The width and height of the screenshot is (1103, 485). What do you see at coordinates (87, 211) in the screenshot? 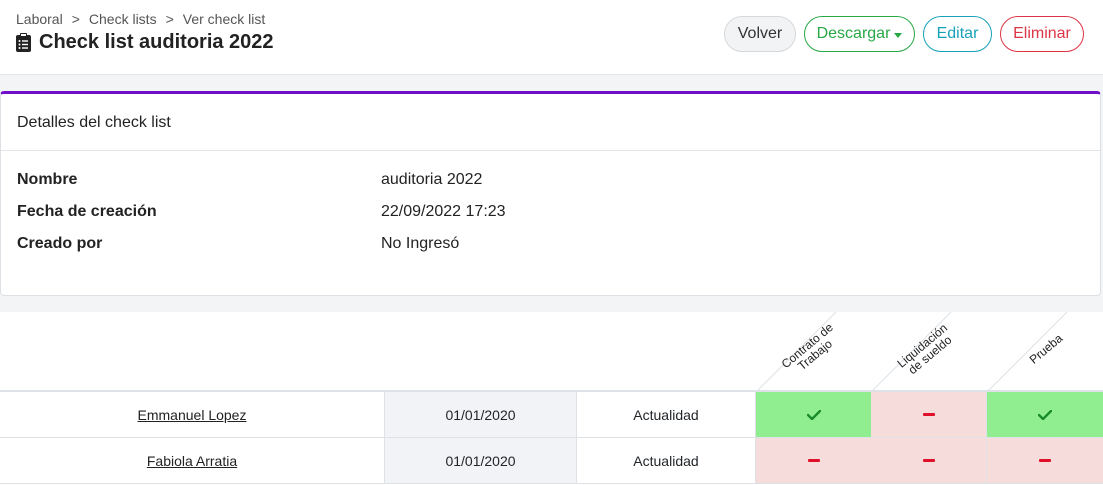
I see `detail-label: Fecha de creación` at bounding box center [87, 211].